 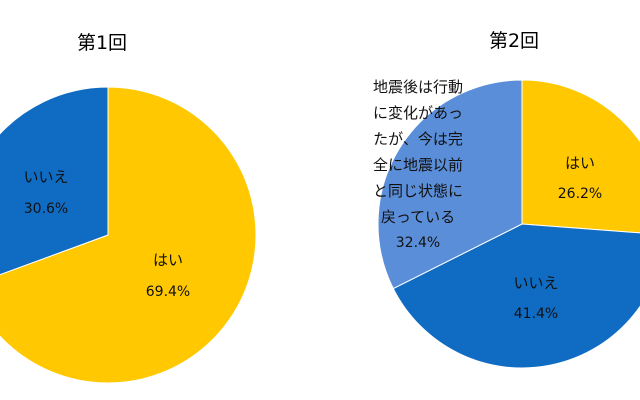 I want to click on chart-1-slice-no, so click(x=54, y=181).